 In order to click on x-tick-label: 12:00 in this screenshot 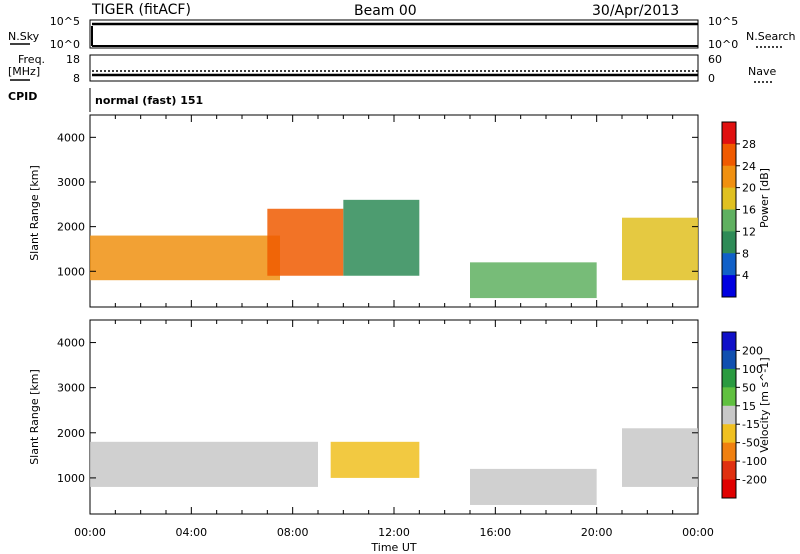, I will do `click(394, 532)`.